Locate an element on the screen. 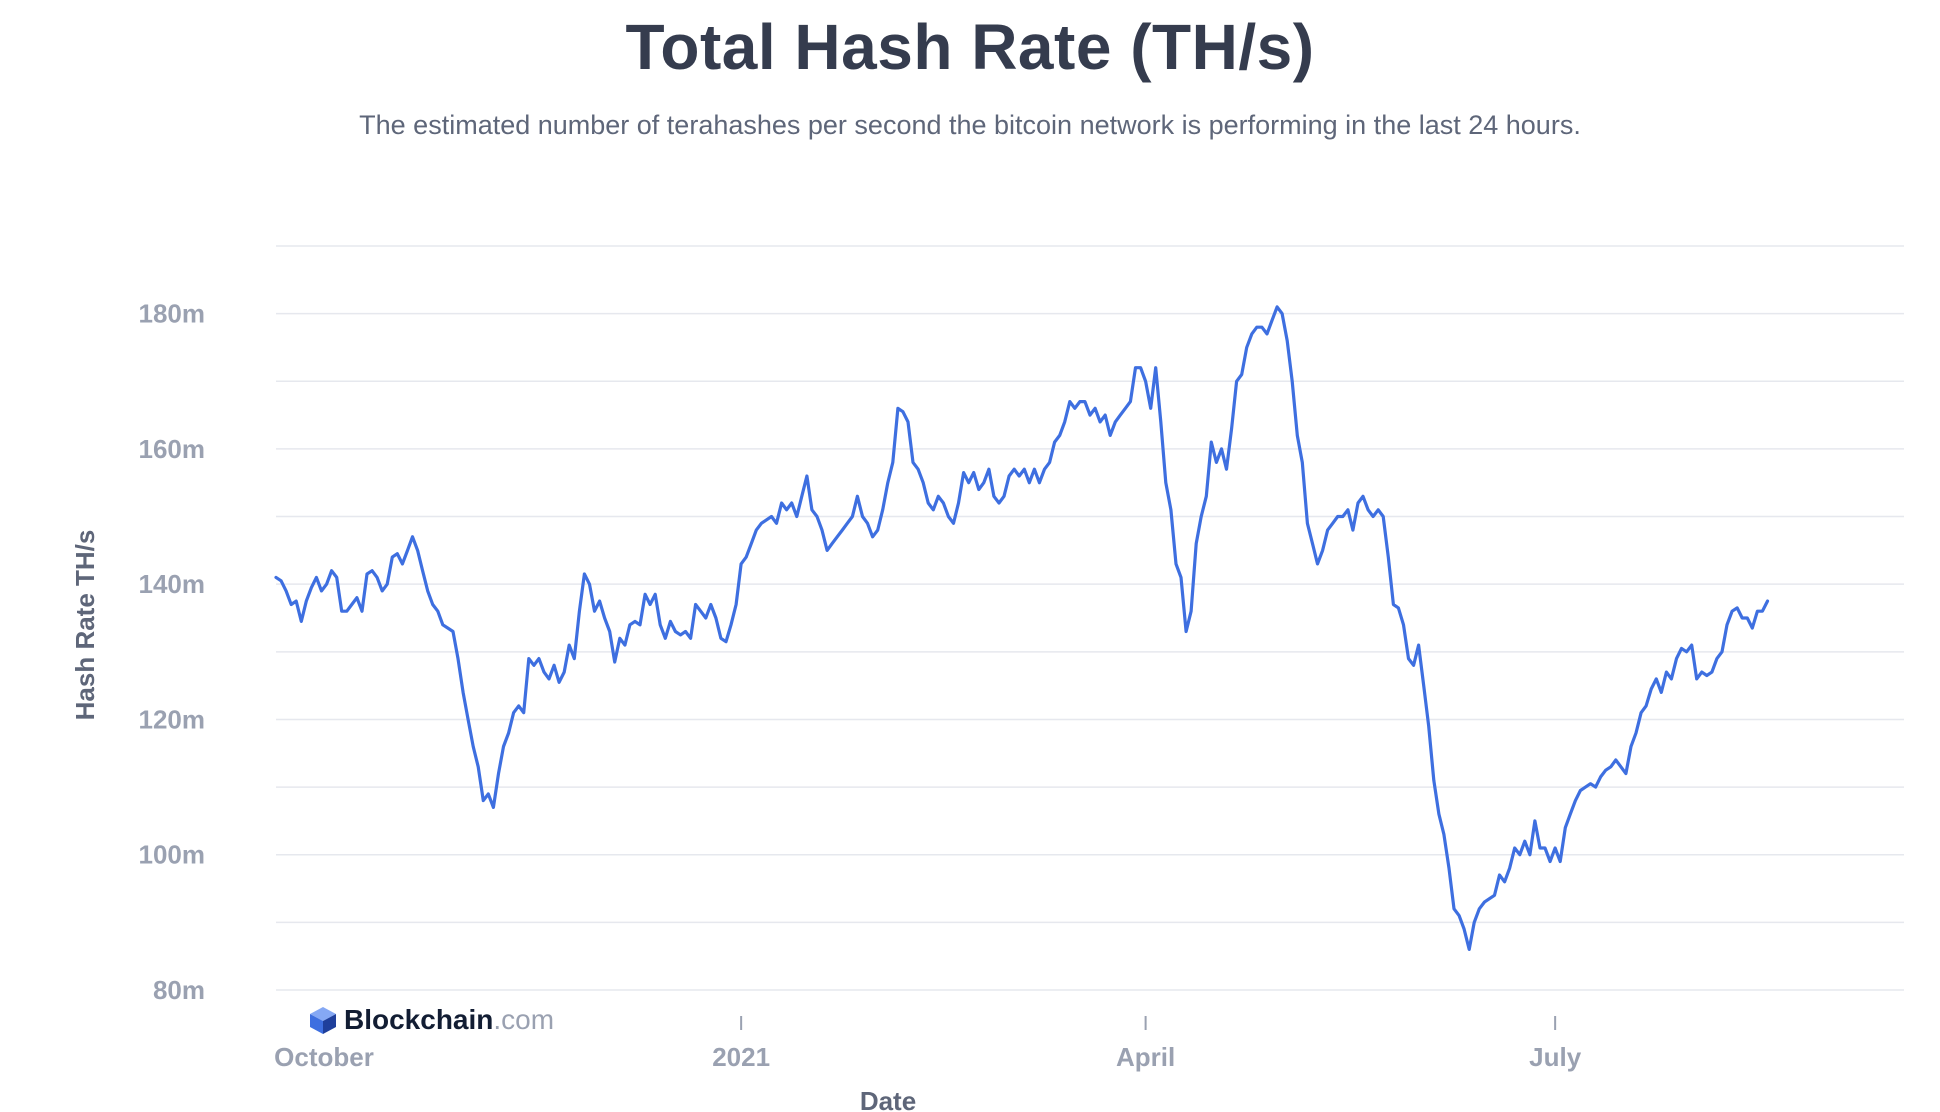 This screenshot has height=1112, width=1940. x-tick-label: April is located at coordinates (1145, 1057).